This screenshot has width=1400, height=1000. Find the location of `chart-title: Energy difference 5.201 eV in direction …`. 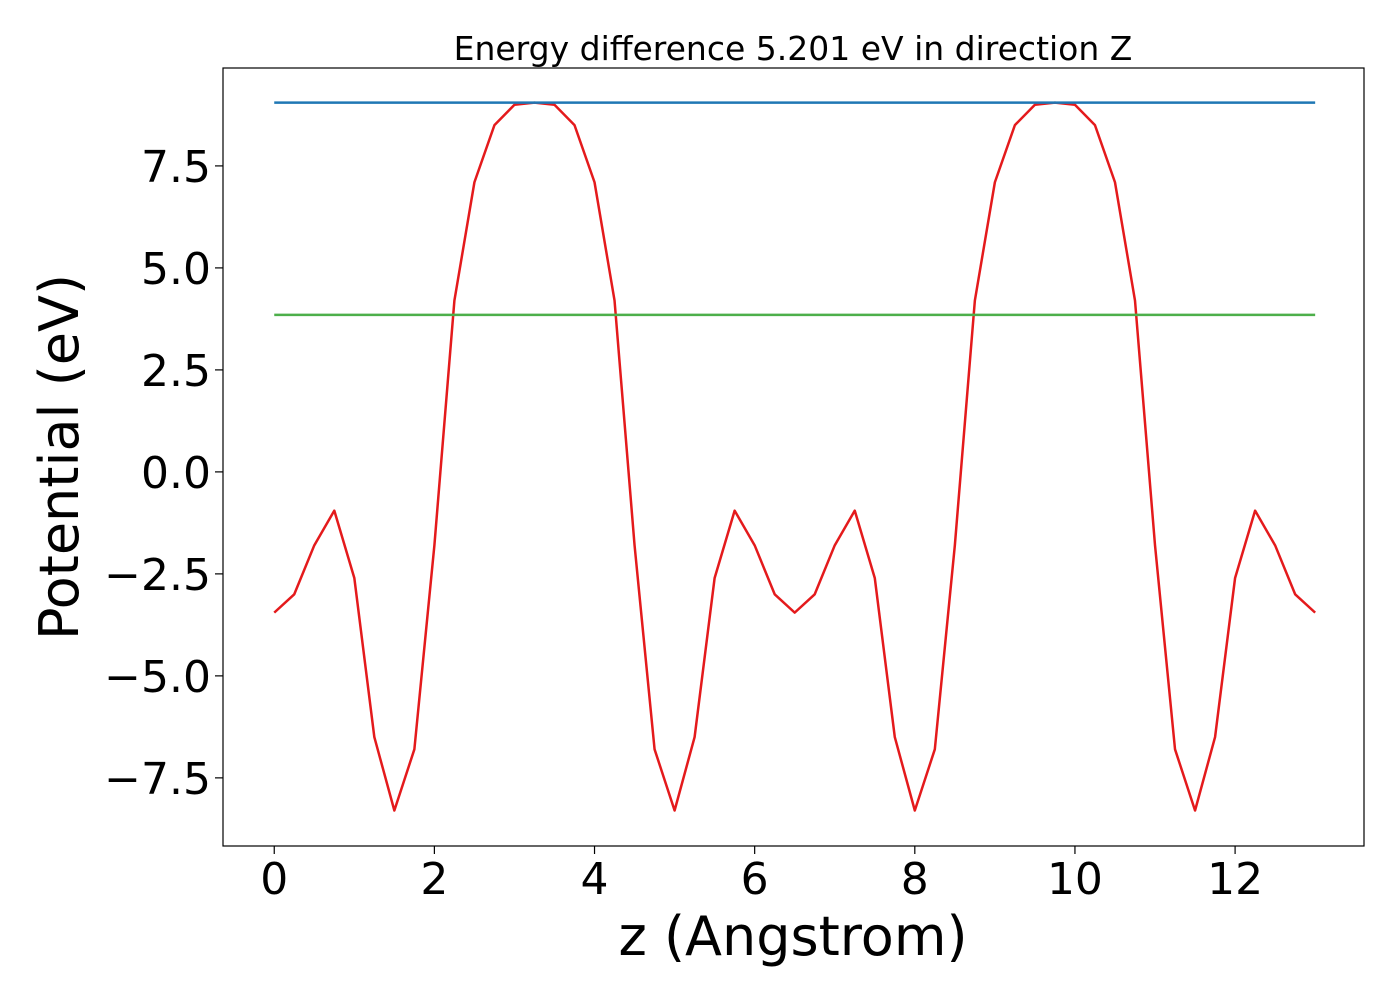

chart-title: Energy difference 5.201 eV in direction … is located at coordinates (793, 48).